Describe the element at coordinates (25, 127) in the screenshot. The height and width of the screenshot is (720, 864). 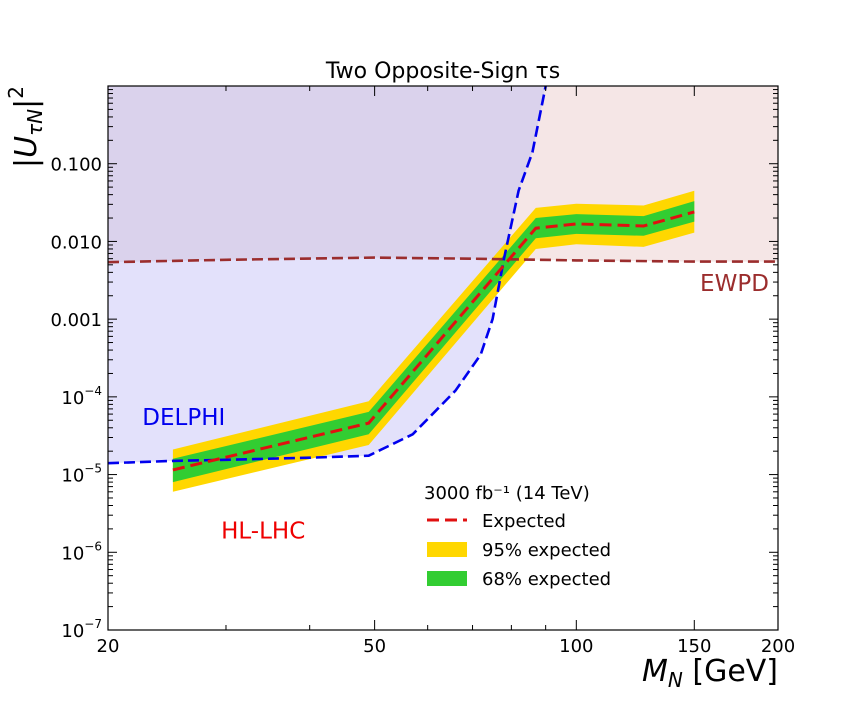
I see `y-axis-label: |UτN|2` at that location.